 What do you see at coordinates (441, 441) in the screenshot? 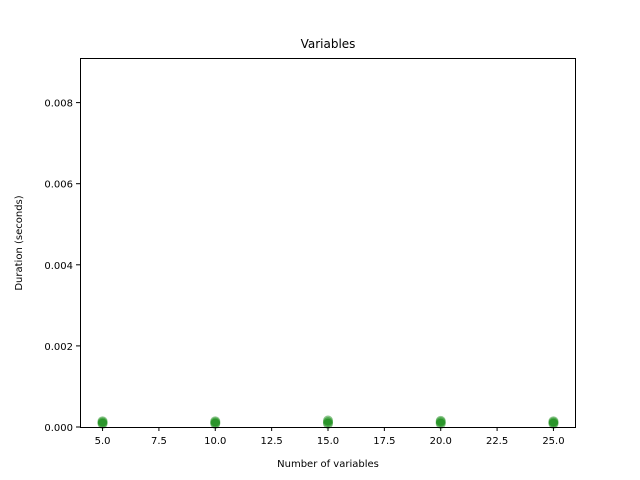
I see `x-tick-label: 20.0` at bounding box center [441, 441].